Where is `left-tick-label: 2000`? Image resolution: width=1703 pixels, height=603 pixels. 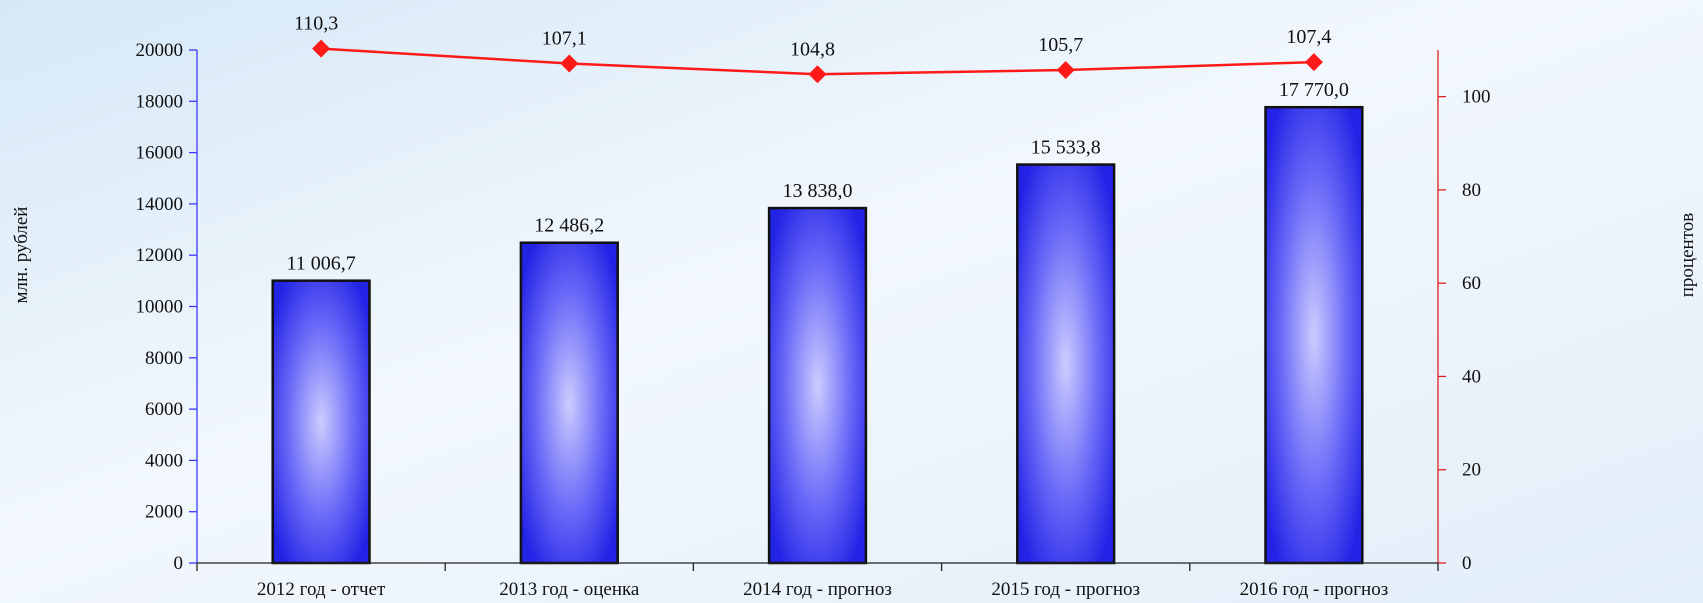
left-tick-label: 2000 is located at coordinates (164, 512).